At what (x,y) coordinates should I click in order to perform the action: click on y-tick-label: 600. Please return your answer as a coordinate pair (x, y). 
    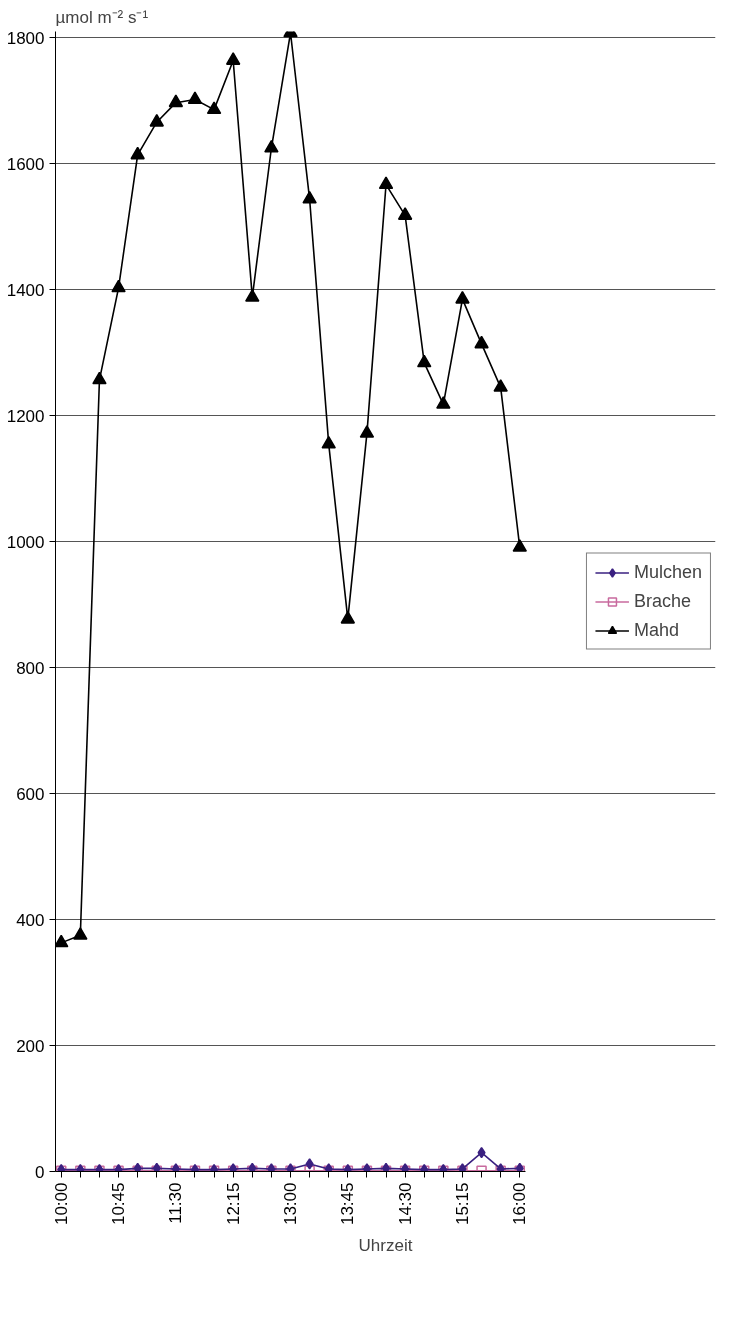
    Looking at the image, I should click on (30, 794).